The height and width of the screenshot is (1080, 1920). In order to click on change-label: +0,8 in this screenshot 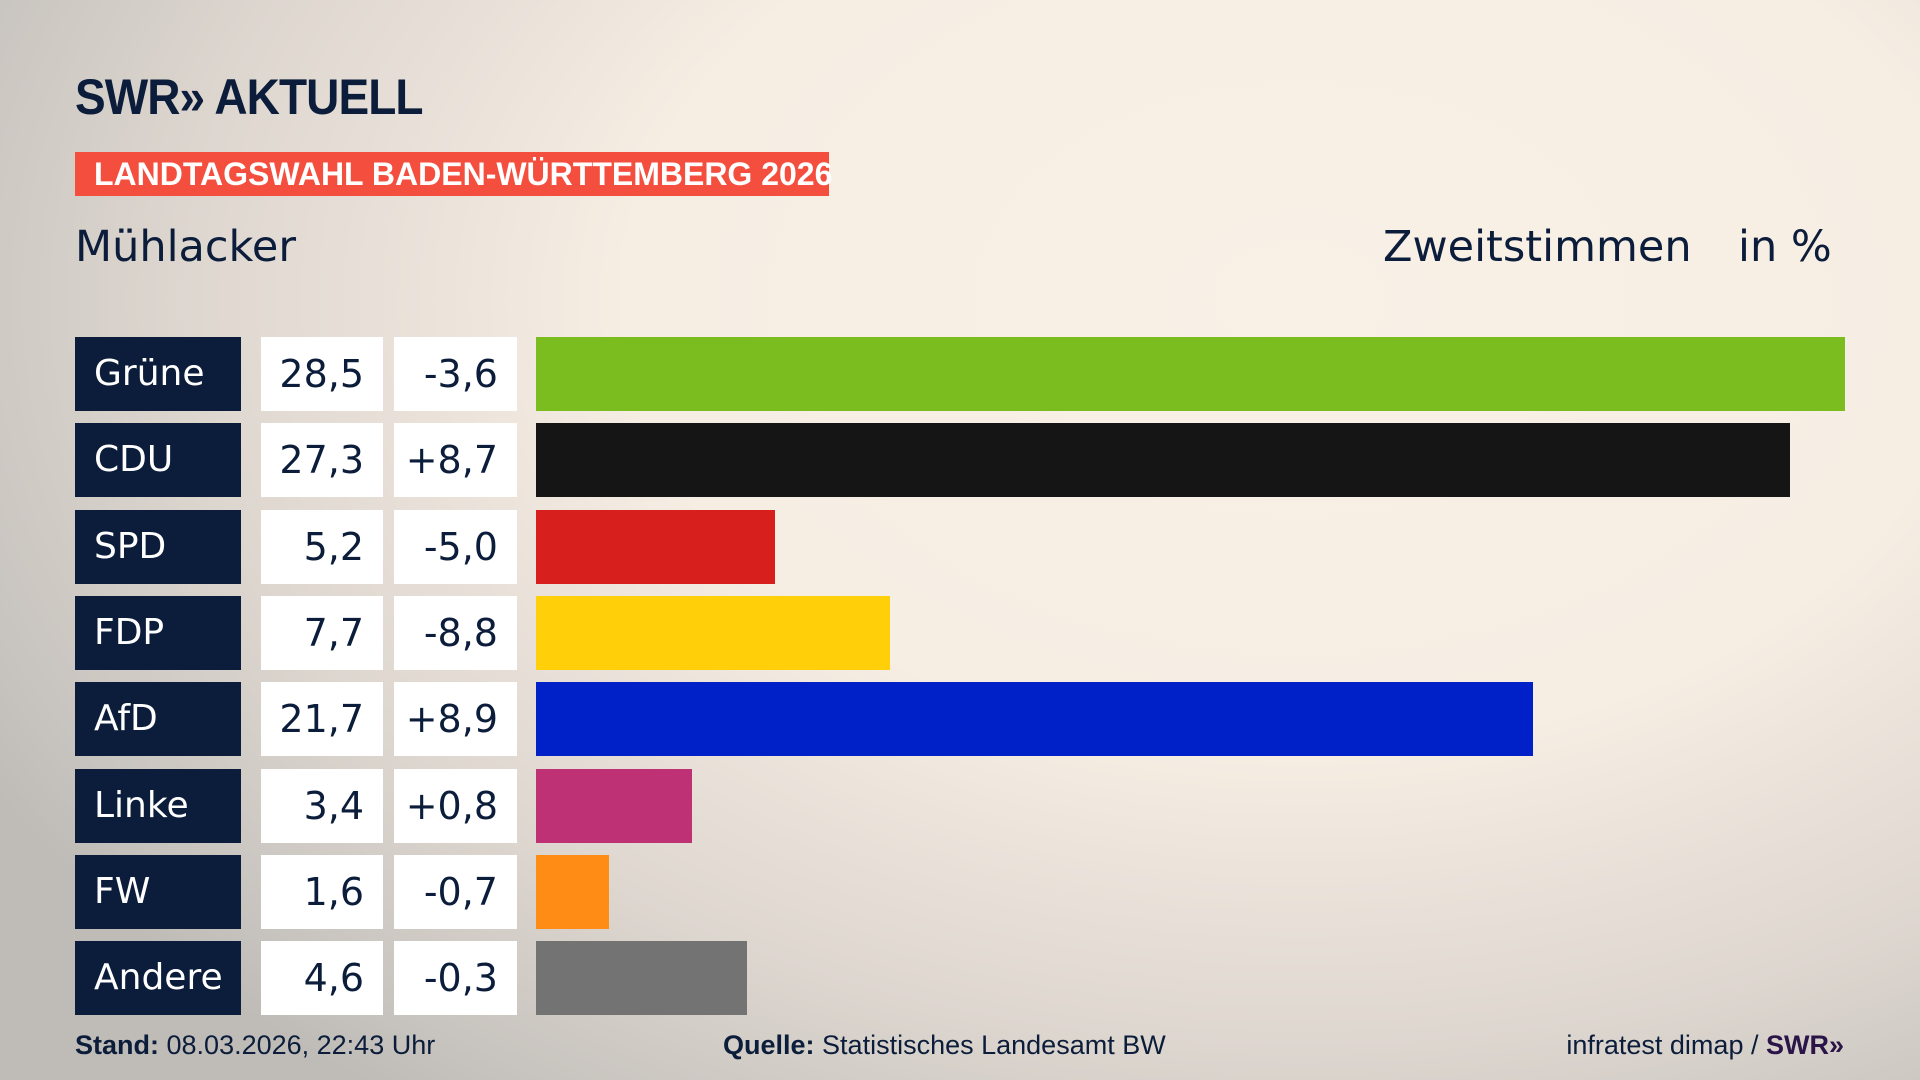, I will do `click(455, 805)`.